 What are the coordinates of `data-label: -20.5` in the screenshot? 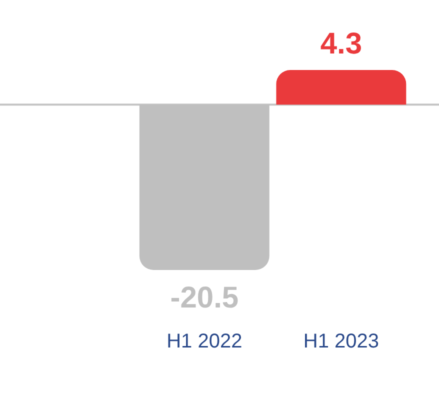 It's located at (204, 297).